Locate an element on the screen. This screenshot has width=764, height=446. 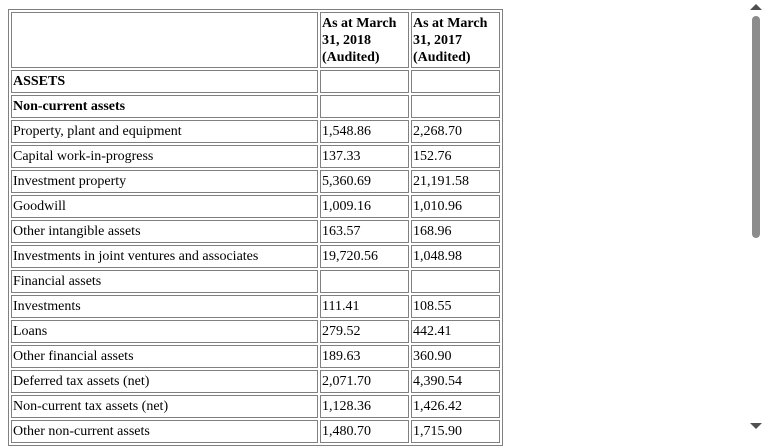
value-2018: 163.57 is located at coordinates (364, 231).